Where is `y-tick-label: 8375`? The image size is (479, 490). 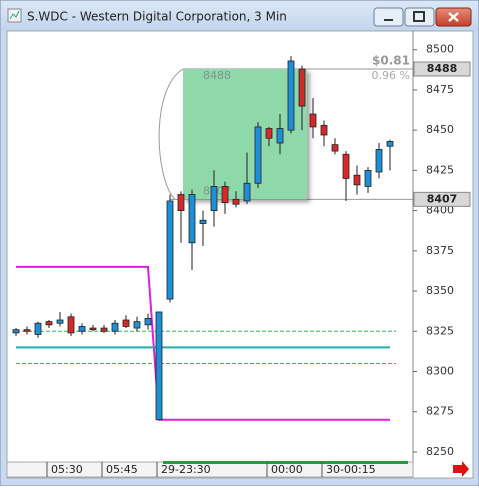 y-tick-label: 8375 is located at coordinates (440, 250).